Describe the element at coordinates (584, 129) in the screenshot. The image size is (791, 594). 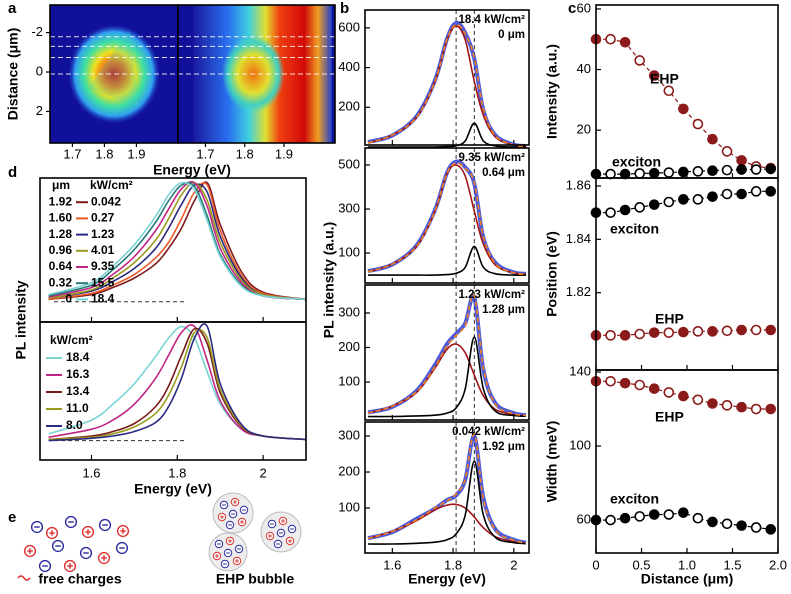
I see `y-tick-label: 20` at that location.